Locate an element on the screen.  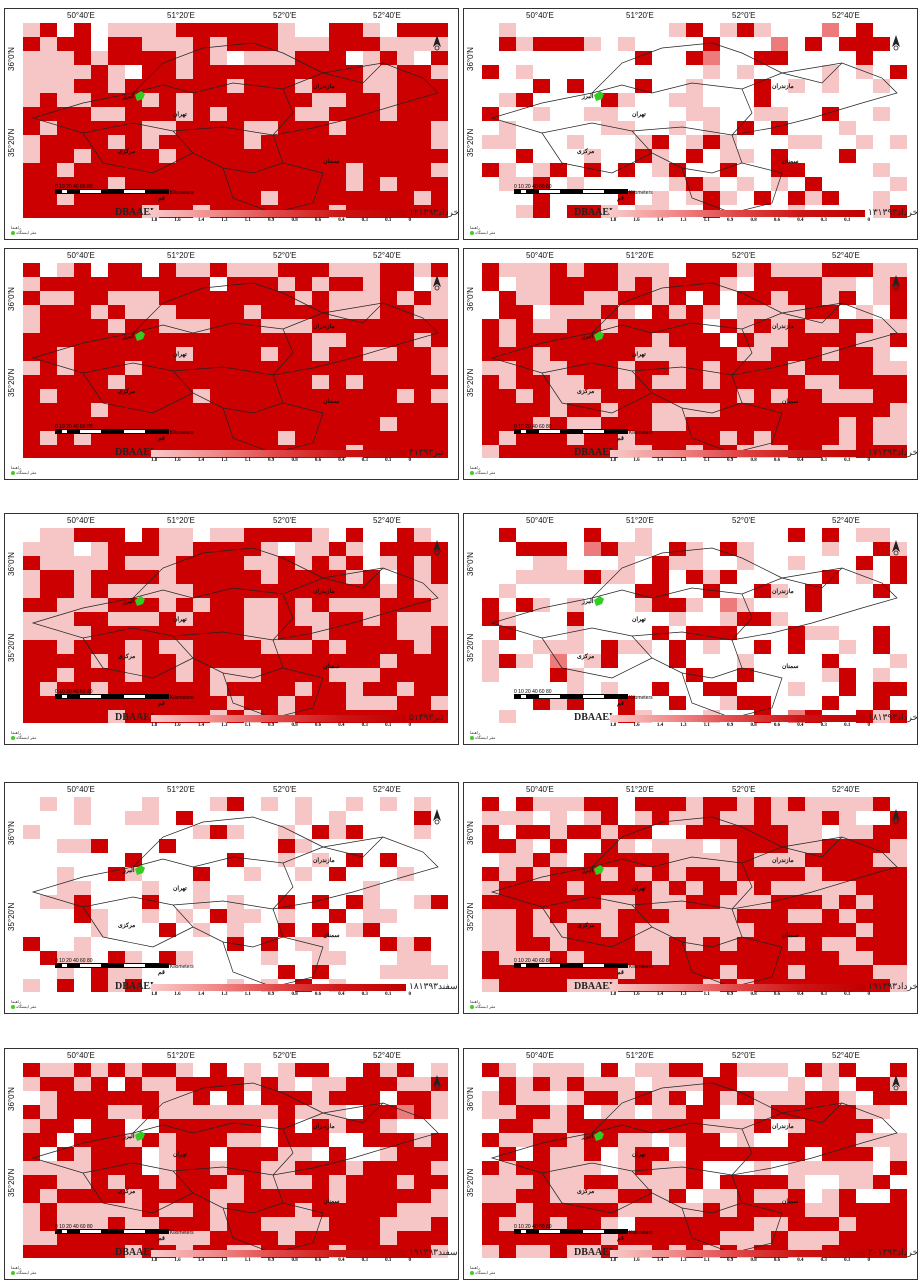
province-label: مازندران is located at coordinates (783, 1127).